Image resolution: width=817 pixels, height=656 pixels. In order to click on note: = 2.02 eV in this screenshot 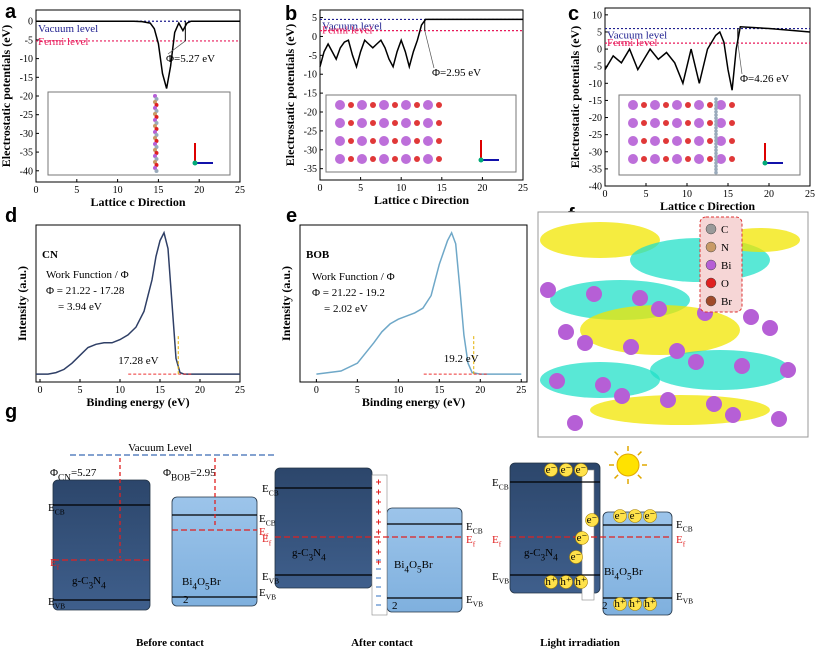, I will do `click(346, 309)`.